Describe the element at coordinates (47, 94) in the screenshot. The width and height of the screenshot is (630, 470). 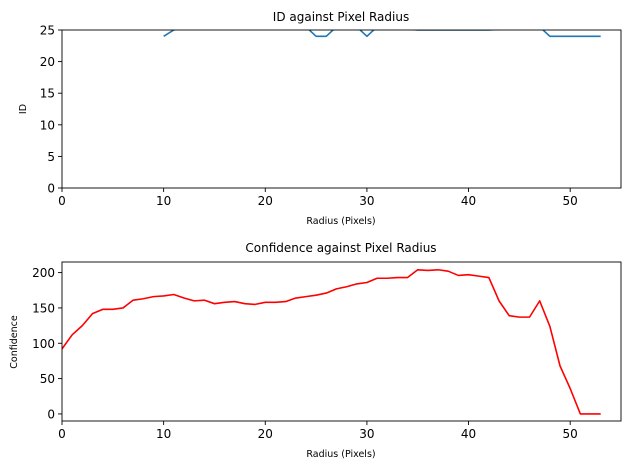
I see `y-tick-label: 15` at that location.